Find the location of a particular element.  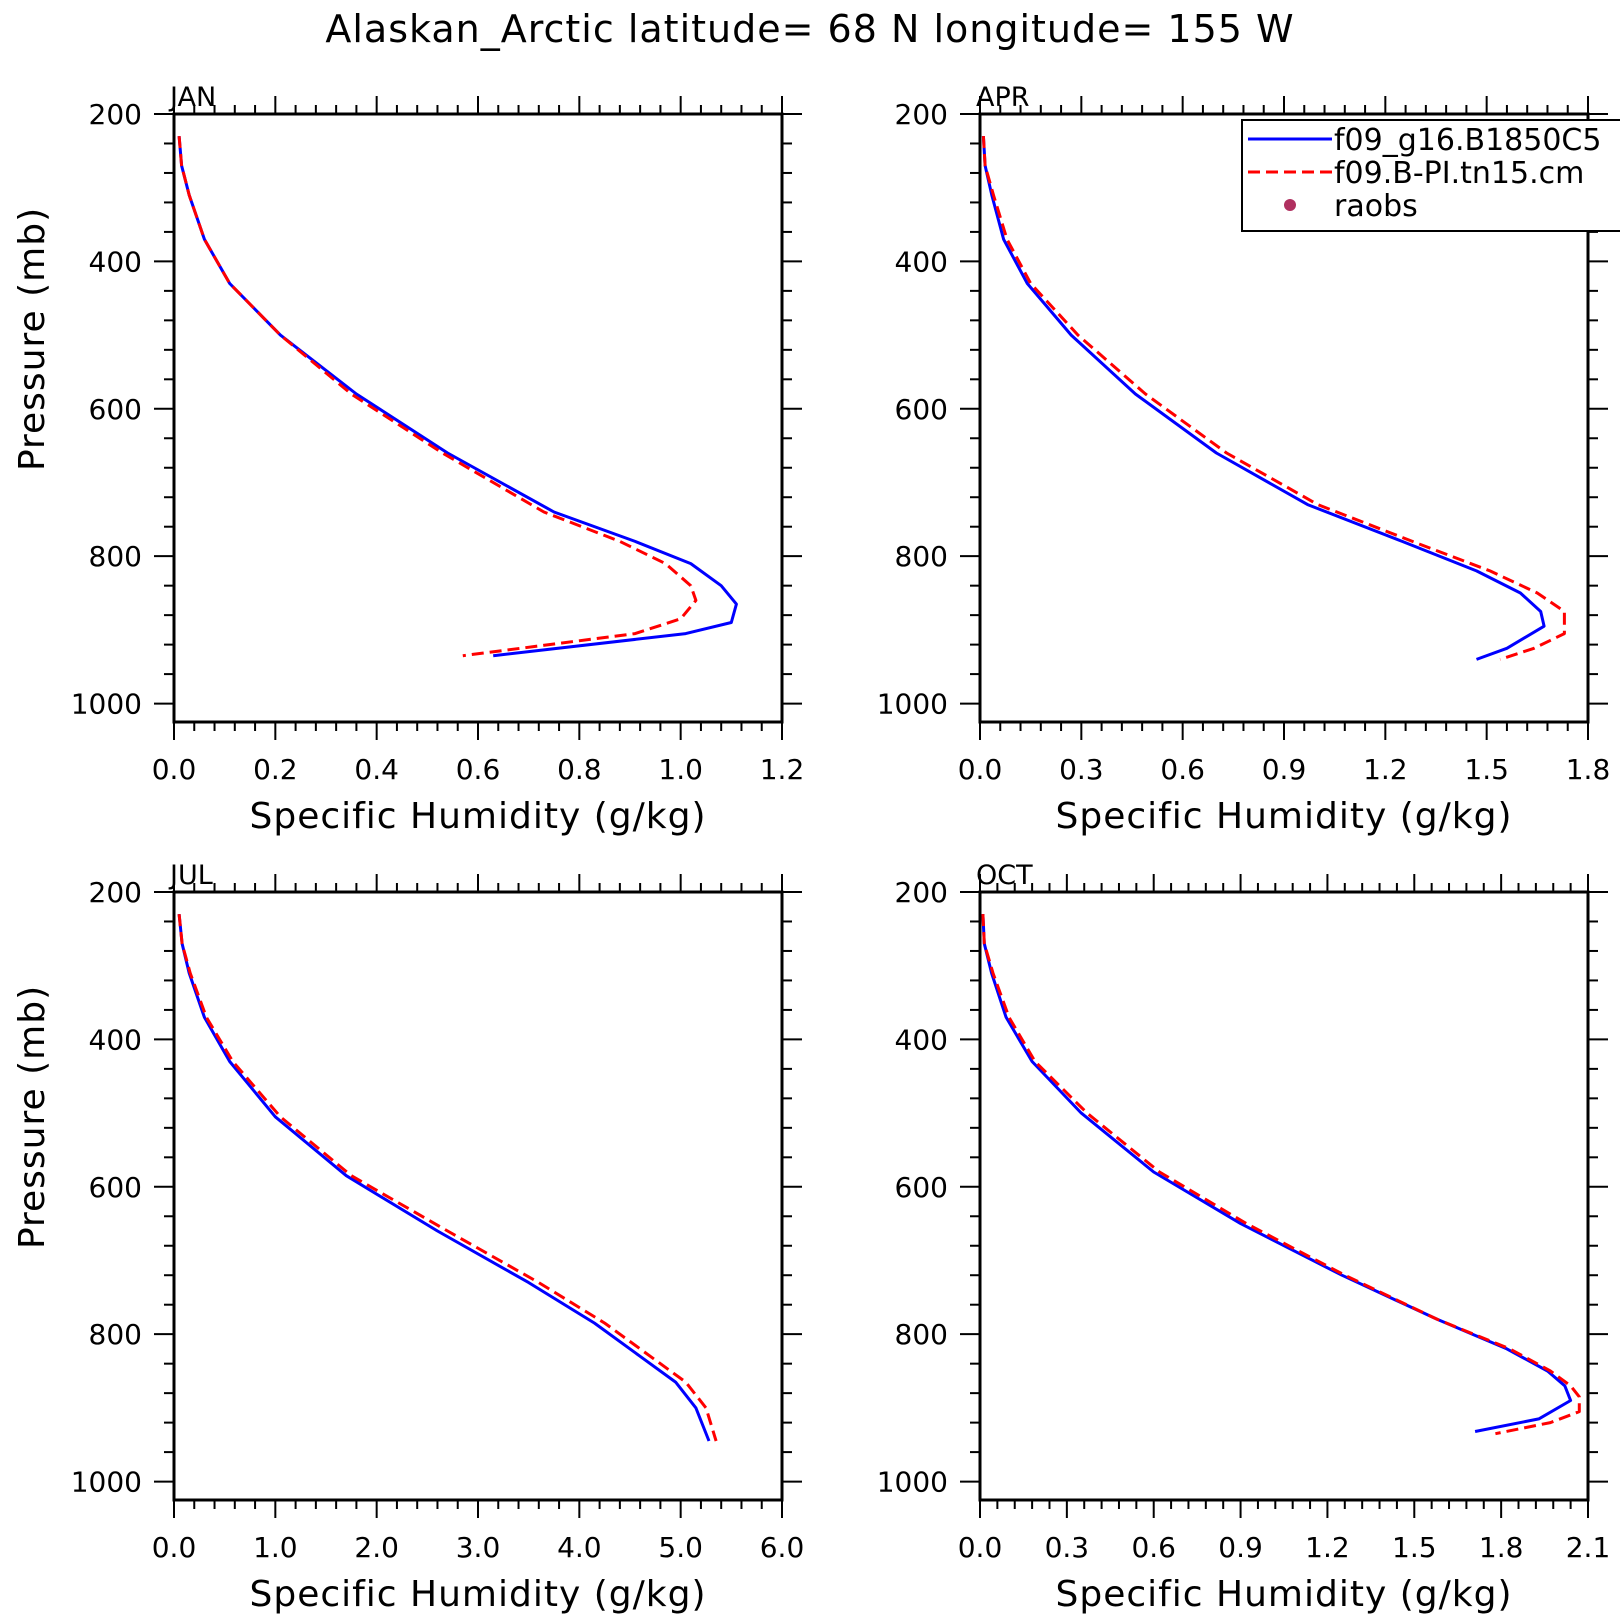

legend-label: f09_g16.B1850C5 is located at coordinates (1467, 140).